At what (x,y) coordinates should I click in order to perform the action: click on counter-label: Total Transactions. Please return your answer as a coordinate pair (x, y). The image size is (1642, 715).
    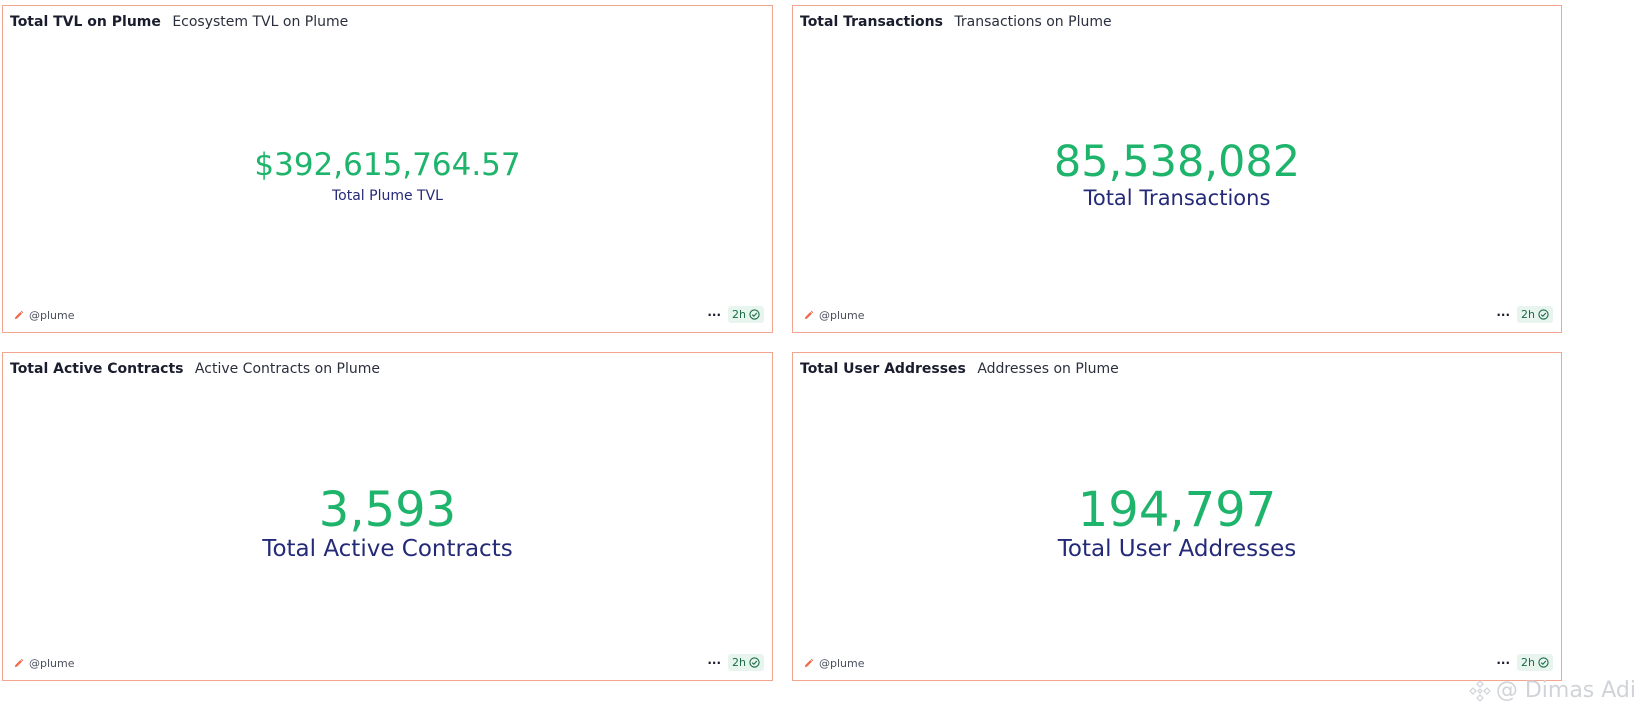
    Looking at the image, I should click on (1177, 198).